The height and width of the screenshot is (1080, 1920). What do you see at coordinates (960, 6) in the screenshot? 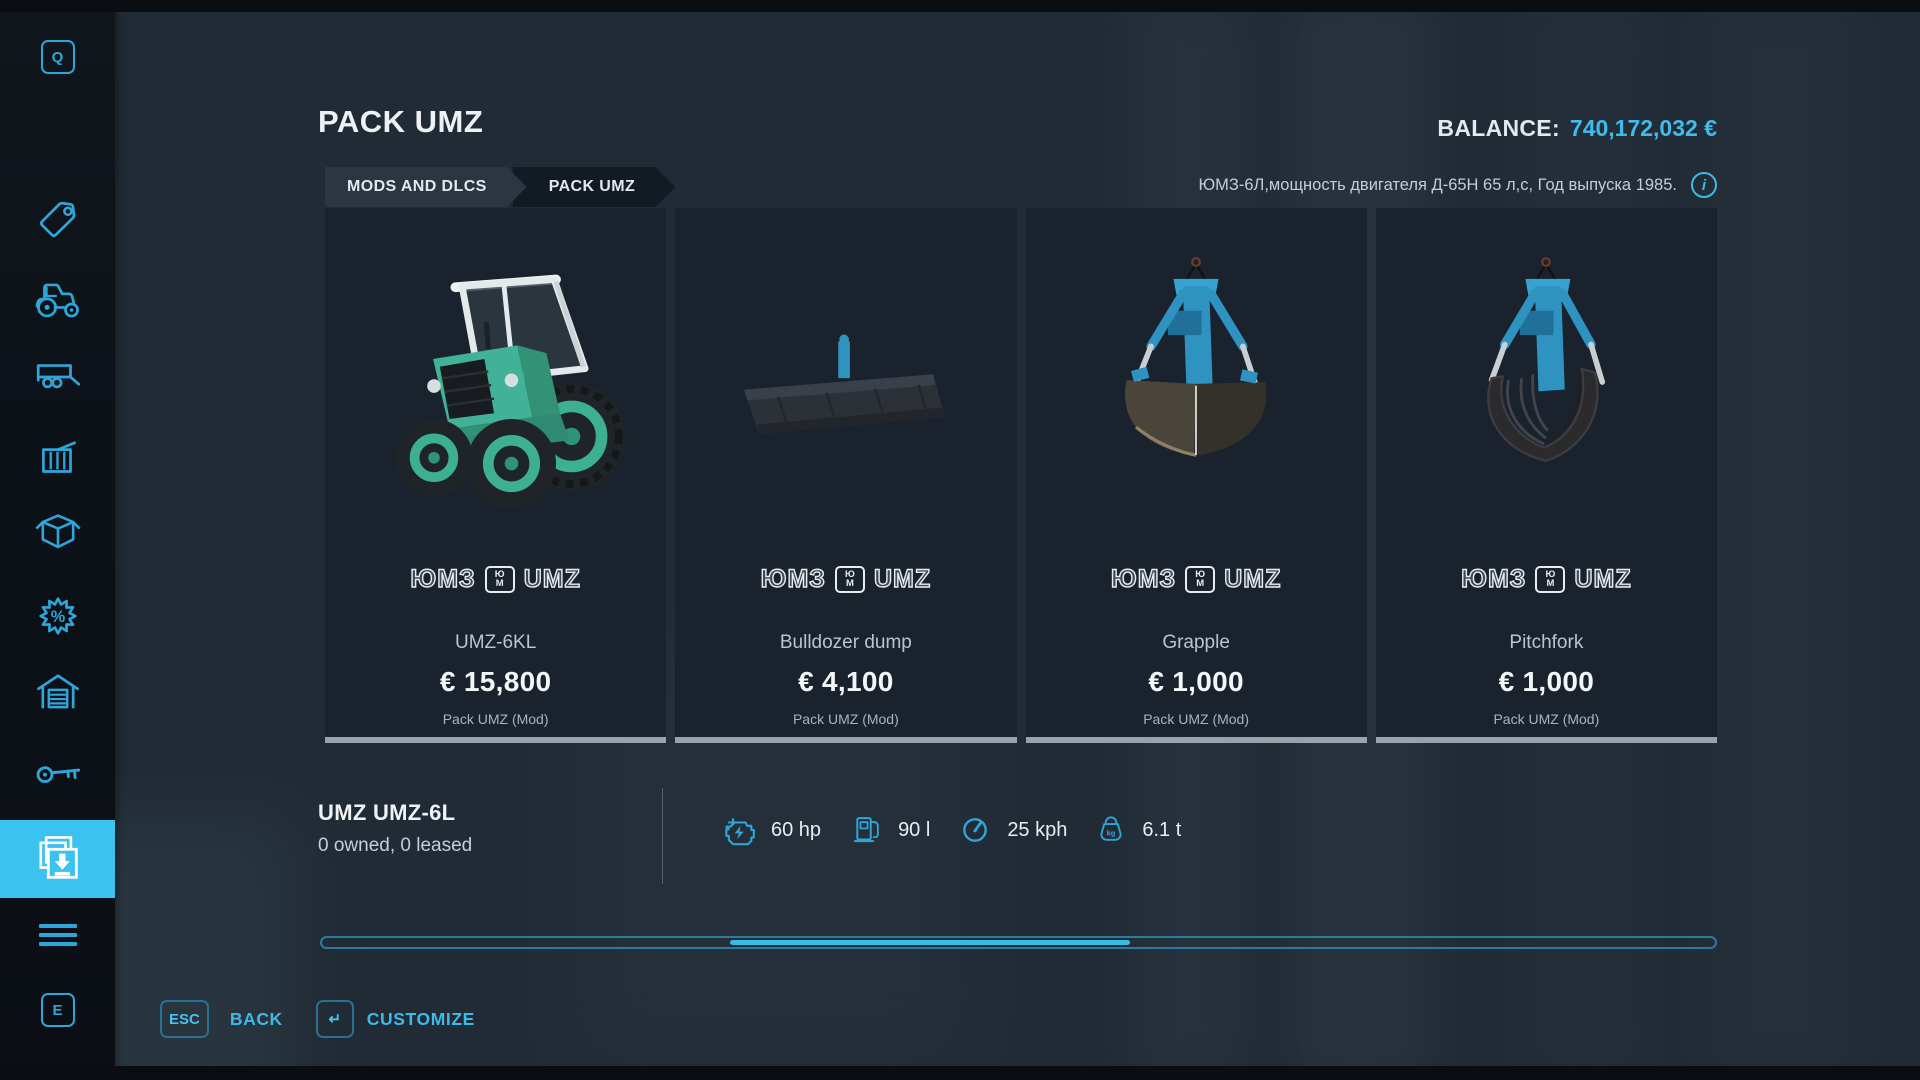
I see `letterbox-top` at bounding box center [960, 6].